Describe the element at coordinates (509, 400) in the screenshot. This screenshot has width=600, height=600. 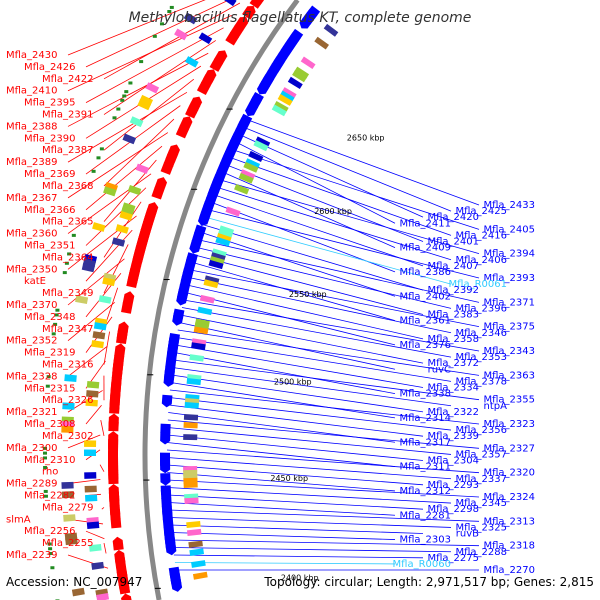
I see `gene-label-right: Mfla_2355` at that location.